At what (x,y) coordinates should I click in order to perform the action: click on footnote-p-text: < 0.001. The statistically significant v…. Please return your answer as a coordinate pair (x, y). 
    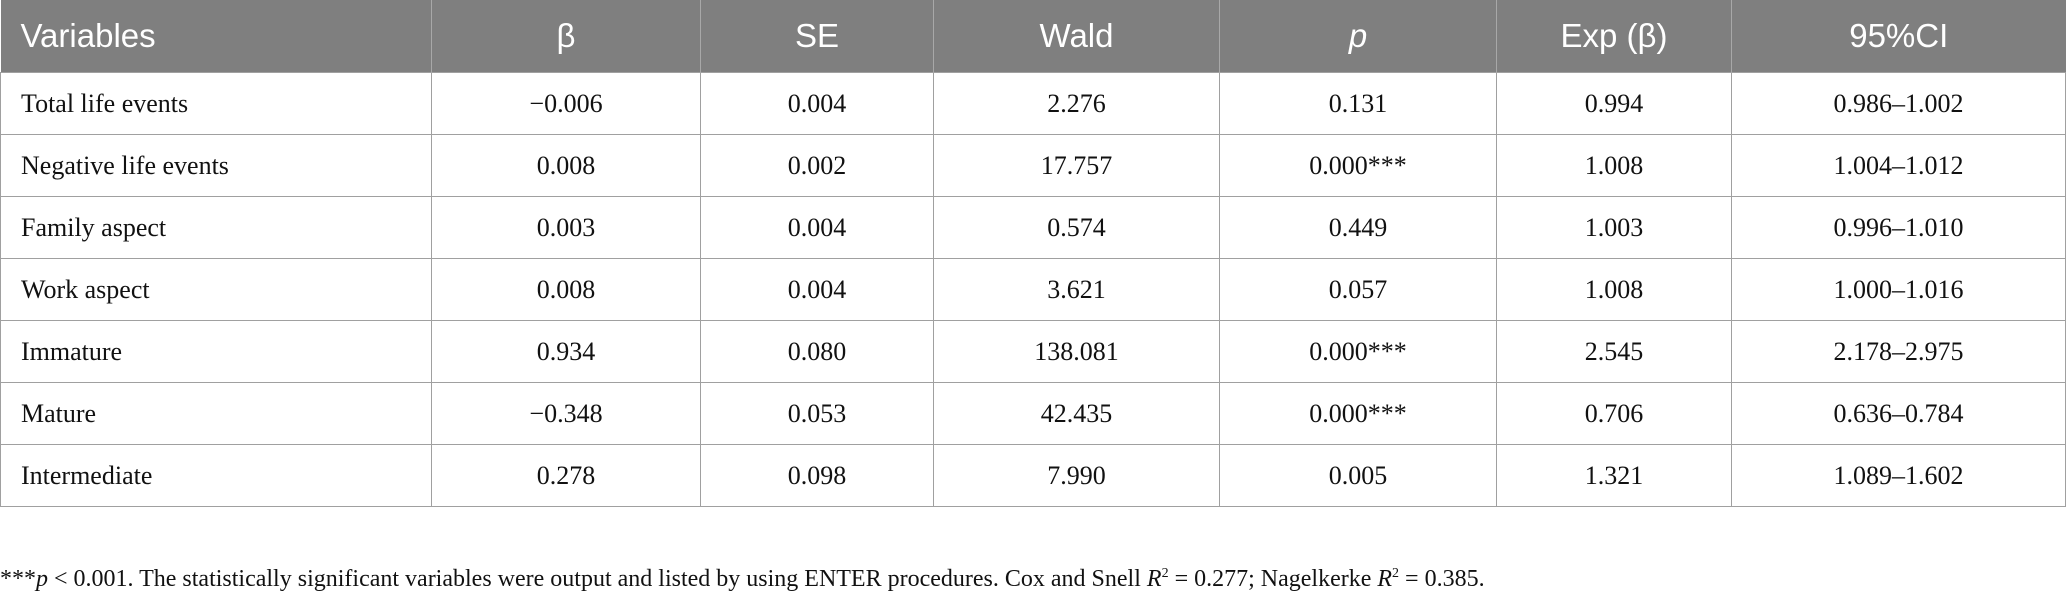
    Looking at the image, I should click on (597, 579).